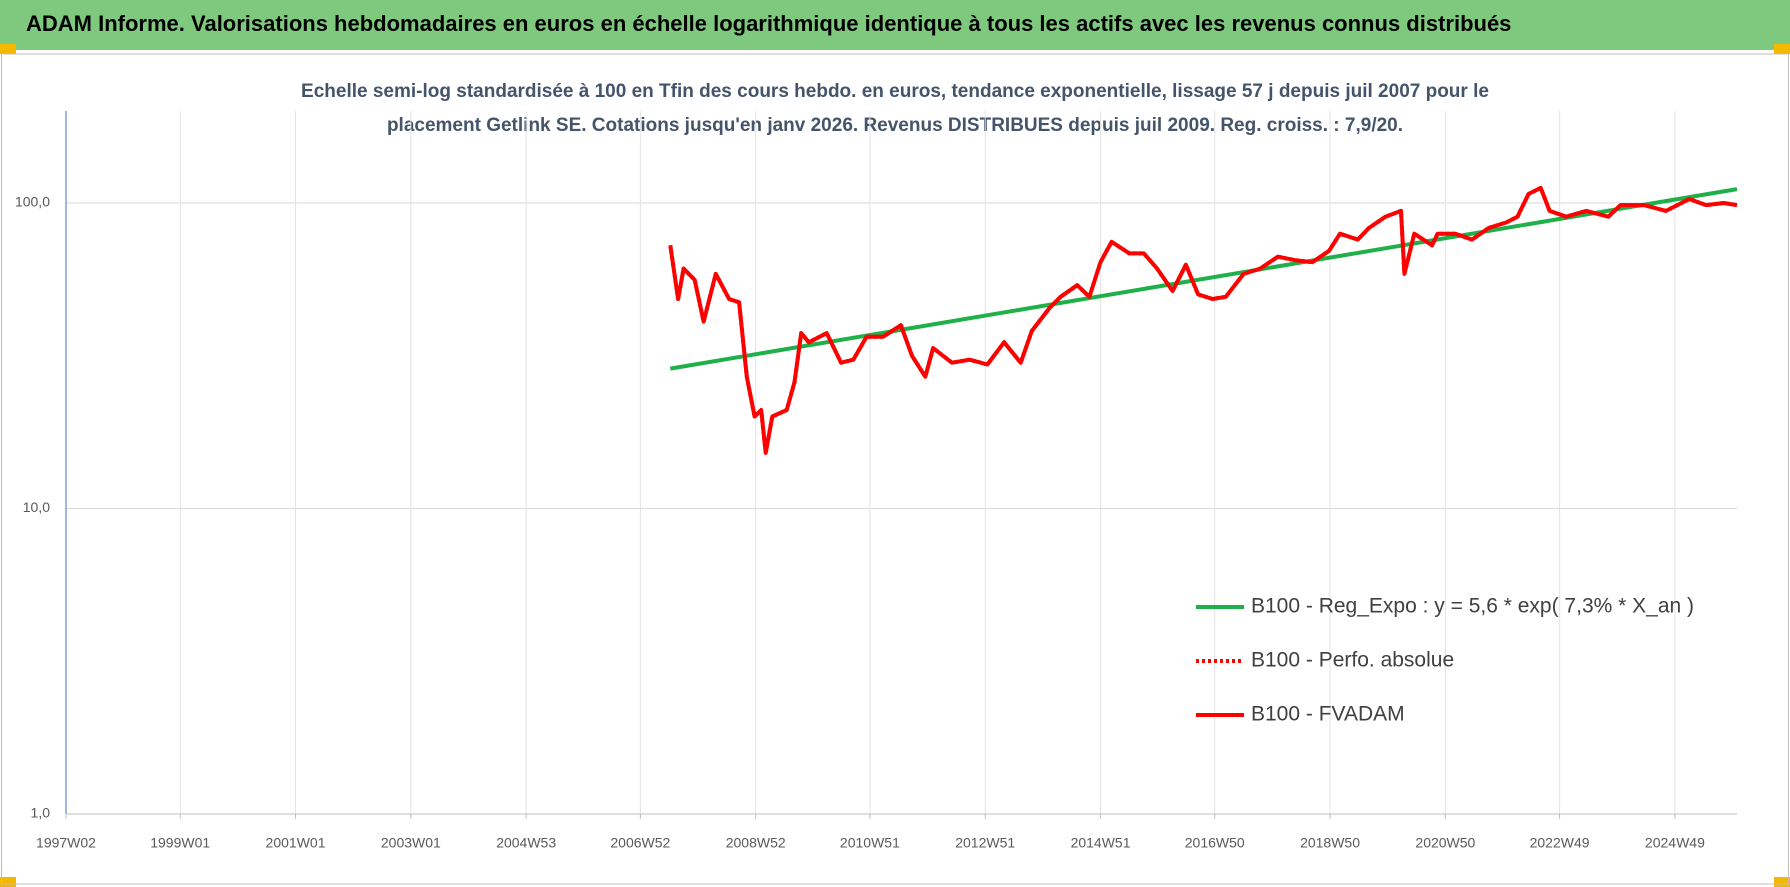 The image size is (1790, 887). What do you see at coordinates (985, 843) in the screenshot?
I see `x-tick-label: 2012W51` at bounding box center [985, 843].